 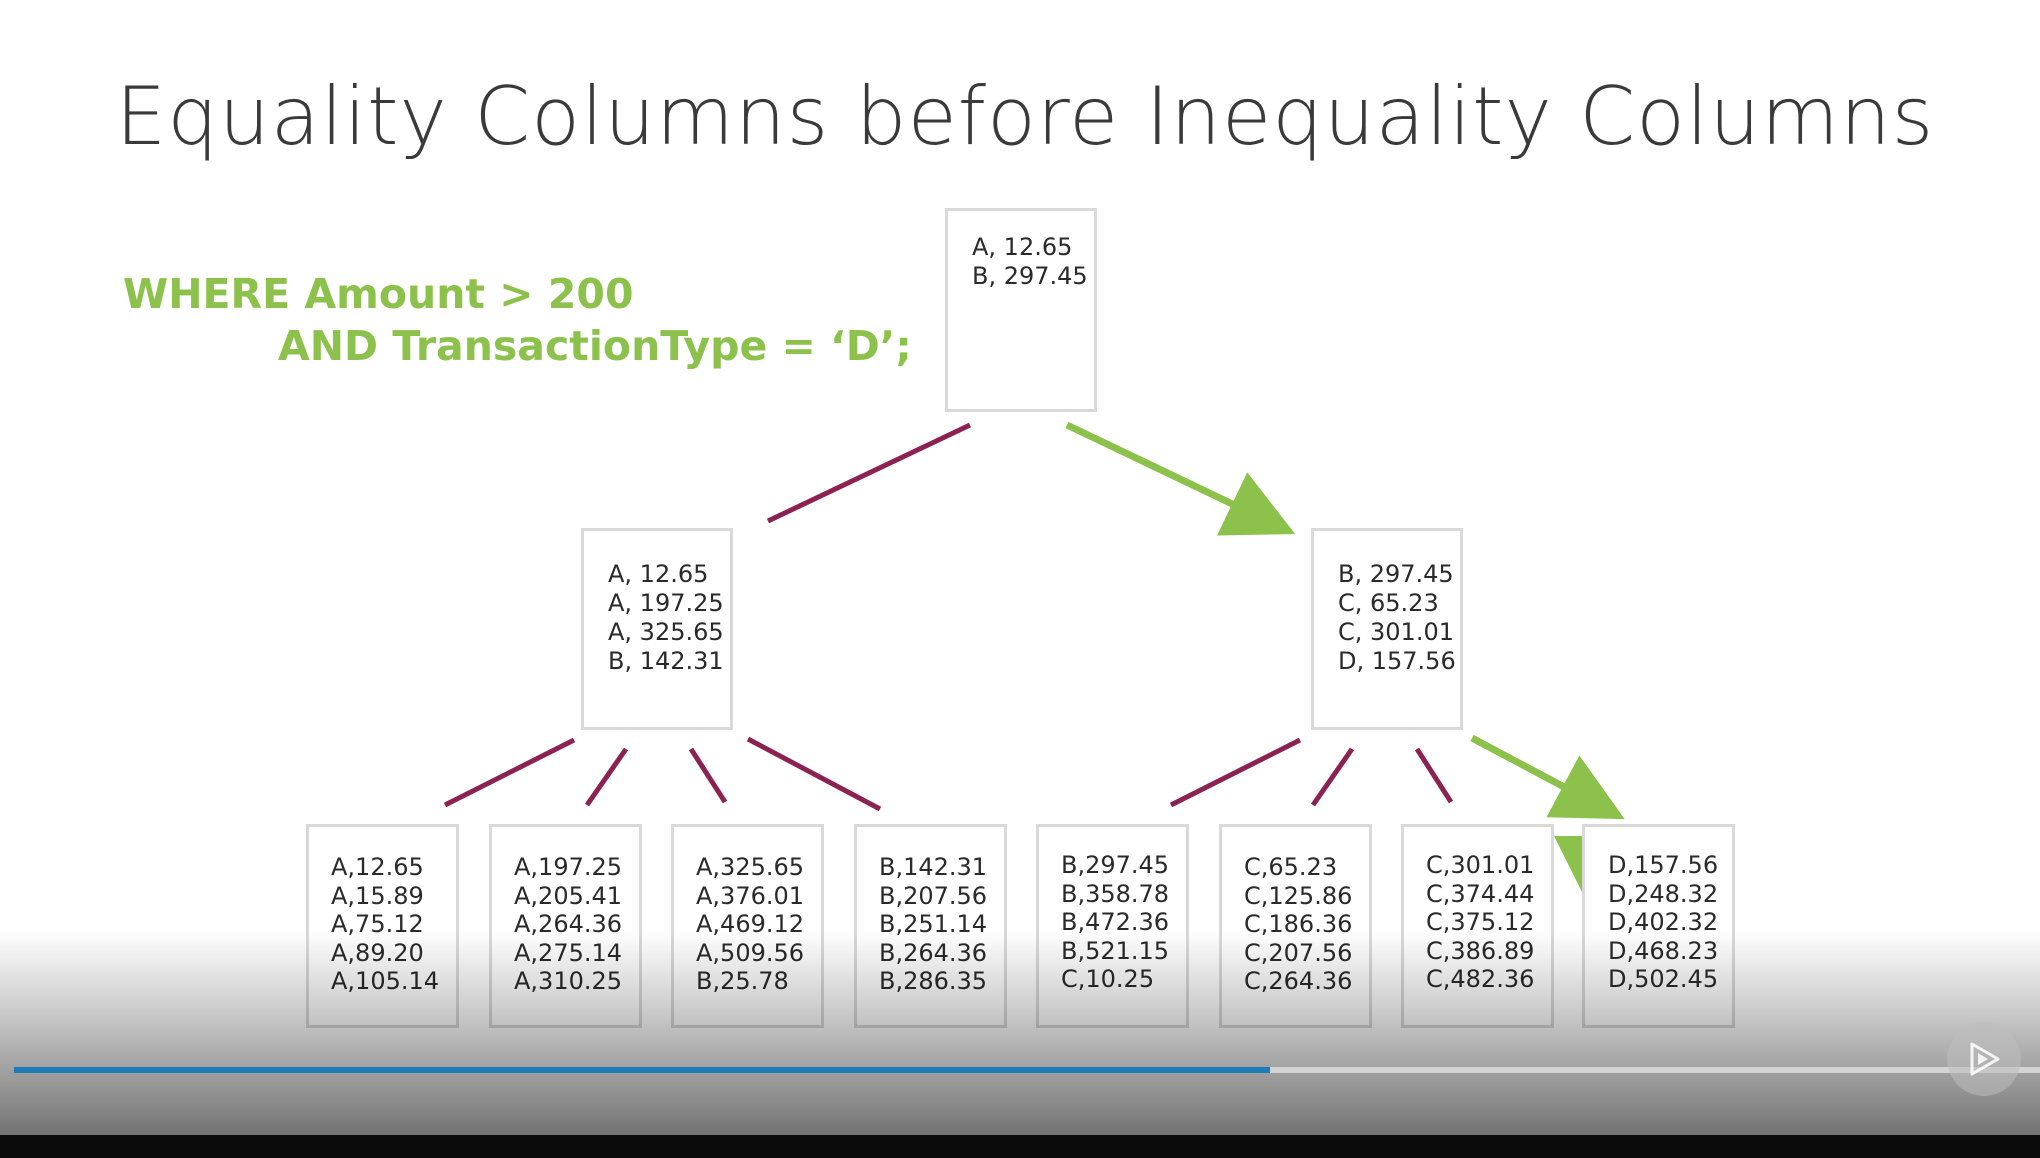 What do you see at coordinates (666, 603) in the screenshot?
I see `node-left-key-2: A, 197.25` at bounding box center [666, 603].